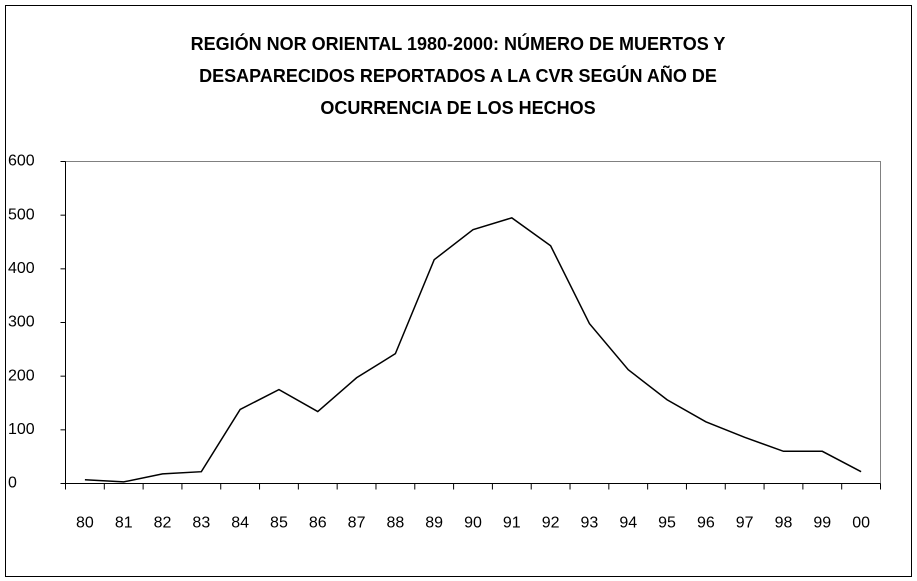 This screenshot has height=581, width=917. Describe the element at coordinates (745, 523) in the screenshot. I see `x-tick-label: 97` at that location.